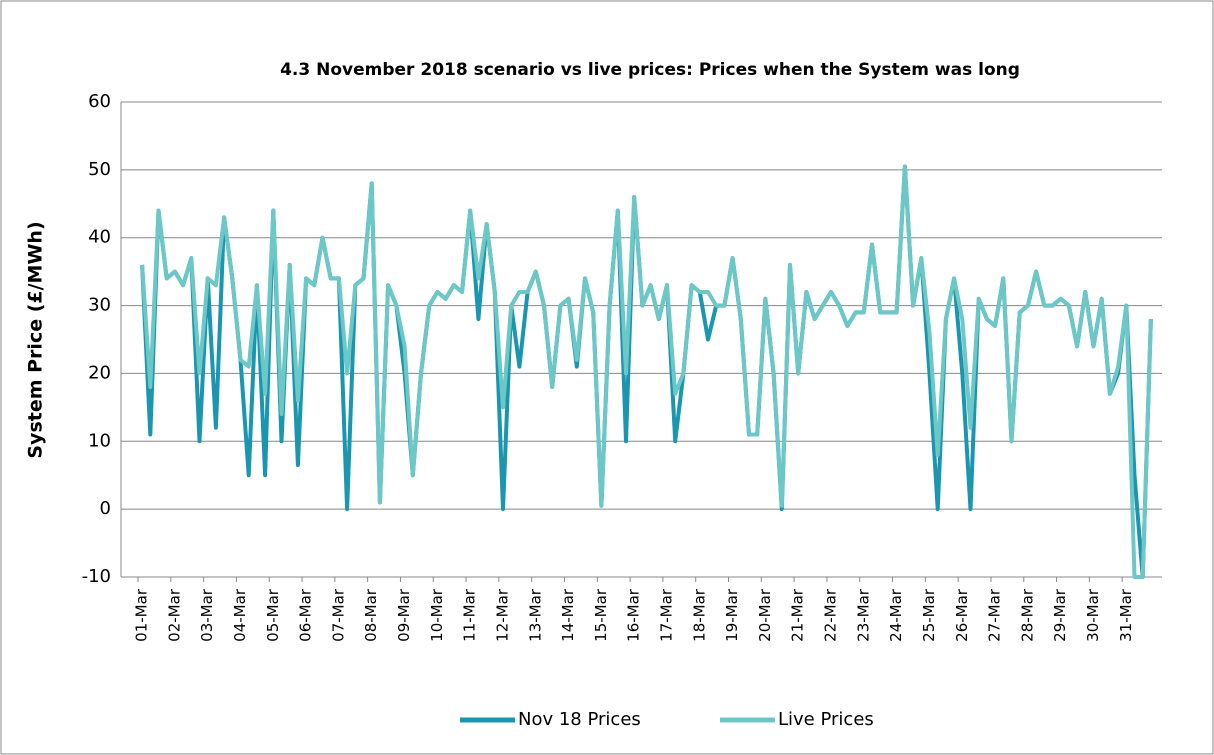 The image size is (1214, 755). What do you see at coordinates (896, 615) in the screenshot?
I see `x-tick-label: 24-Mar` at bounding box center [896, 615].